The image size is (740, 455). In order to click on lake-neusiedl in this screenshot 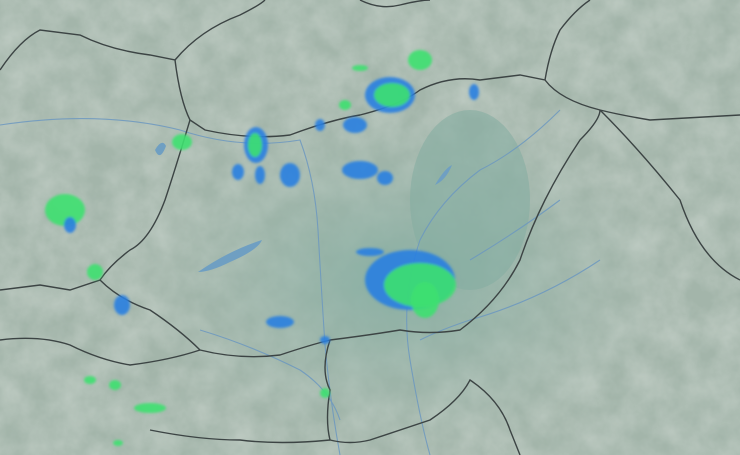, I will do `click(160, 149)`.